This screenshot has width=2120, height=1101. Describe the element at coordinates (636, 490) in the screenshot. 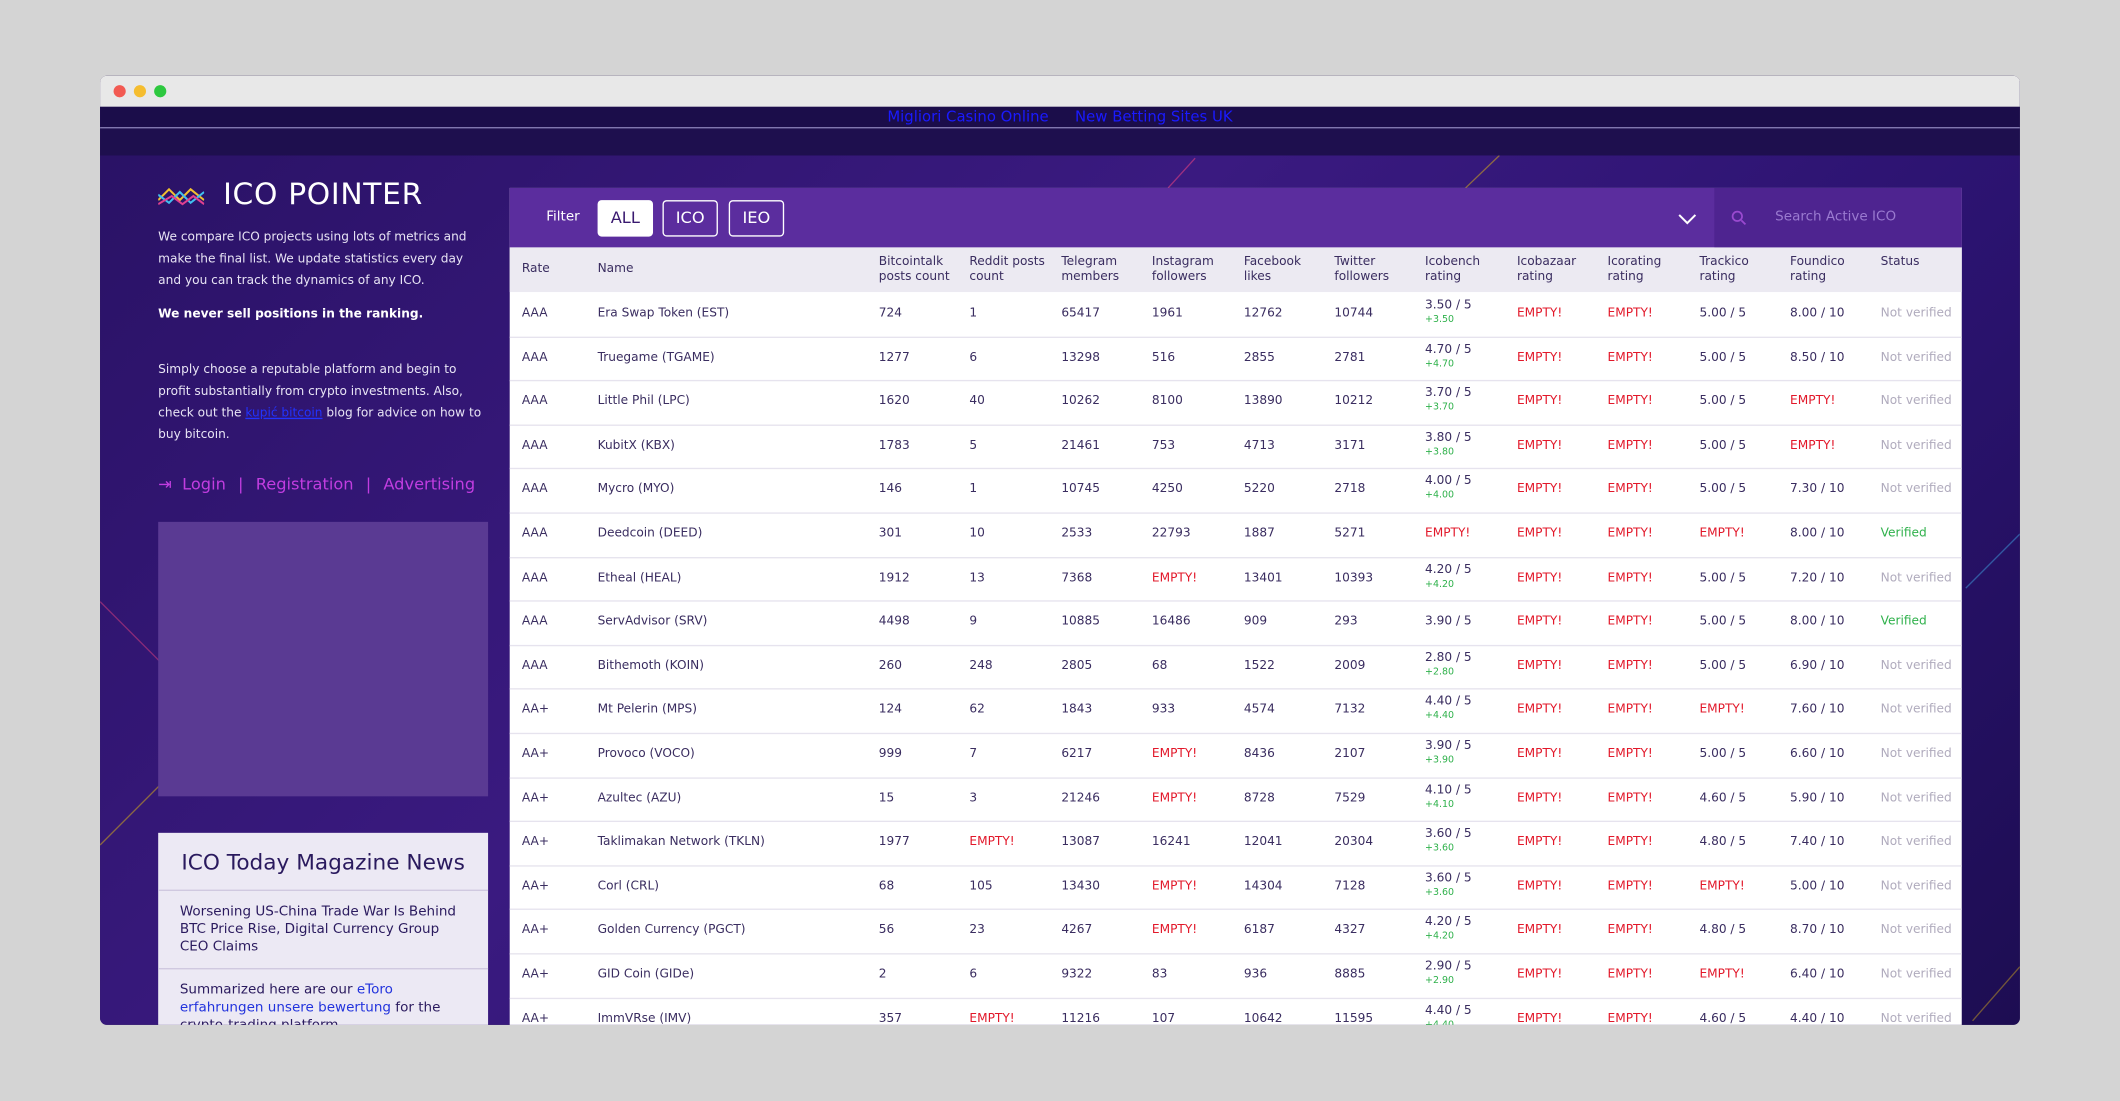

I see `cell: Mycro (MYO)` at that location.